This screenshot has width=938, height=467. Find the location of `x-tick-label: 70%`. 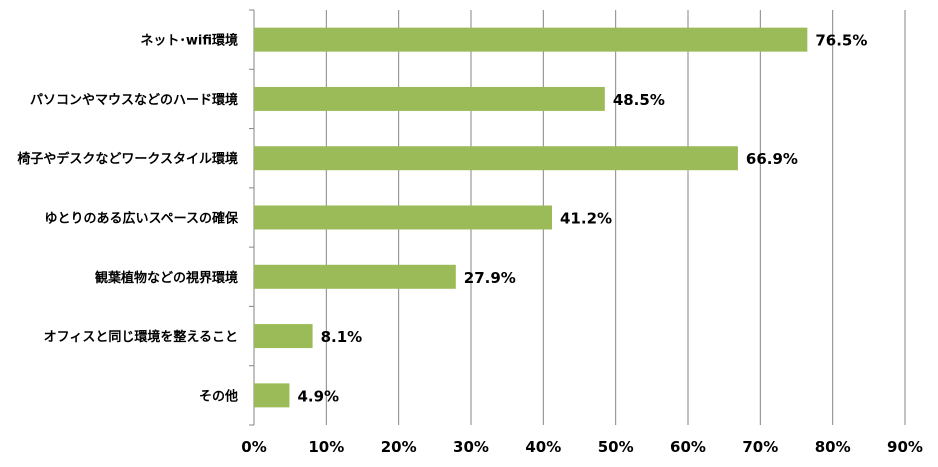

x-tick-label: 70% is located at coordinates (760, 447).